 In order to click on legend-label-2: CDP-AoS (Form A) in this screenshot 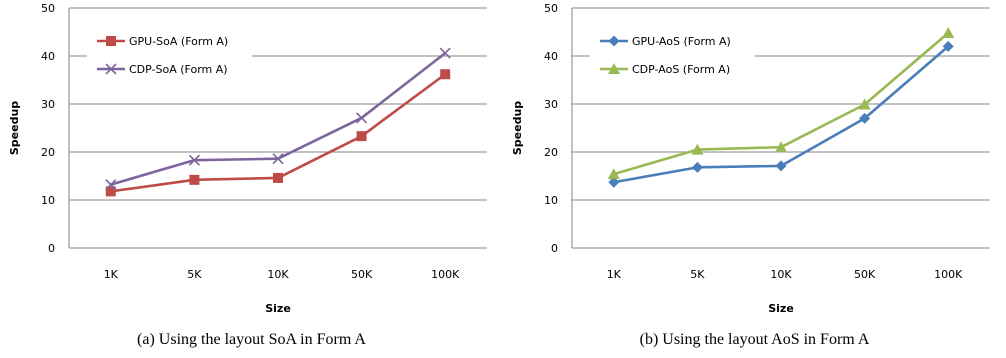, I will do `click(681, 69)`.